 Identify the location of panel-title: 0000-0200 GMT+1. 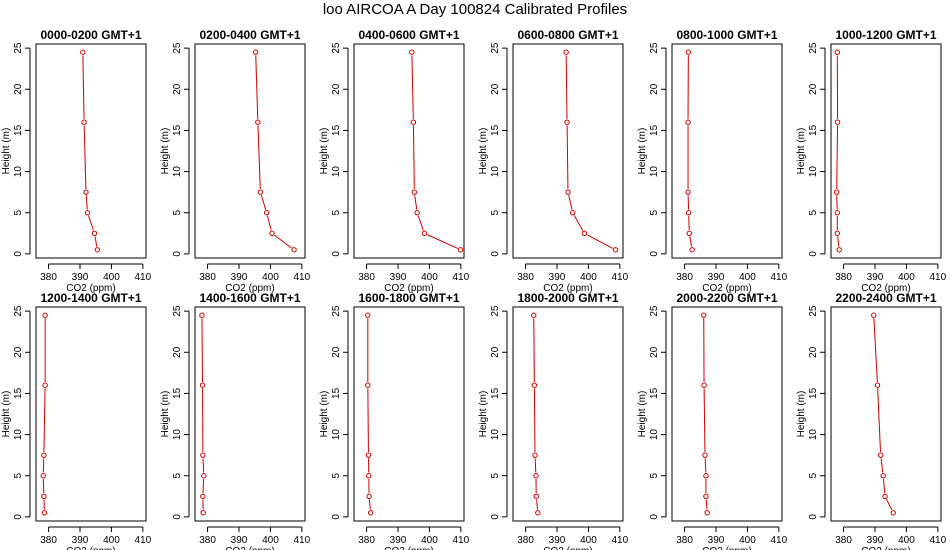
(90, 35).